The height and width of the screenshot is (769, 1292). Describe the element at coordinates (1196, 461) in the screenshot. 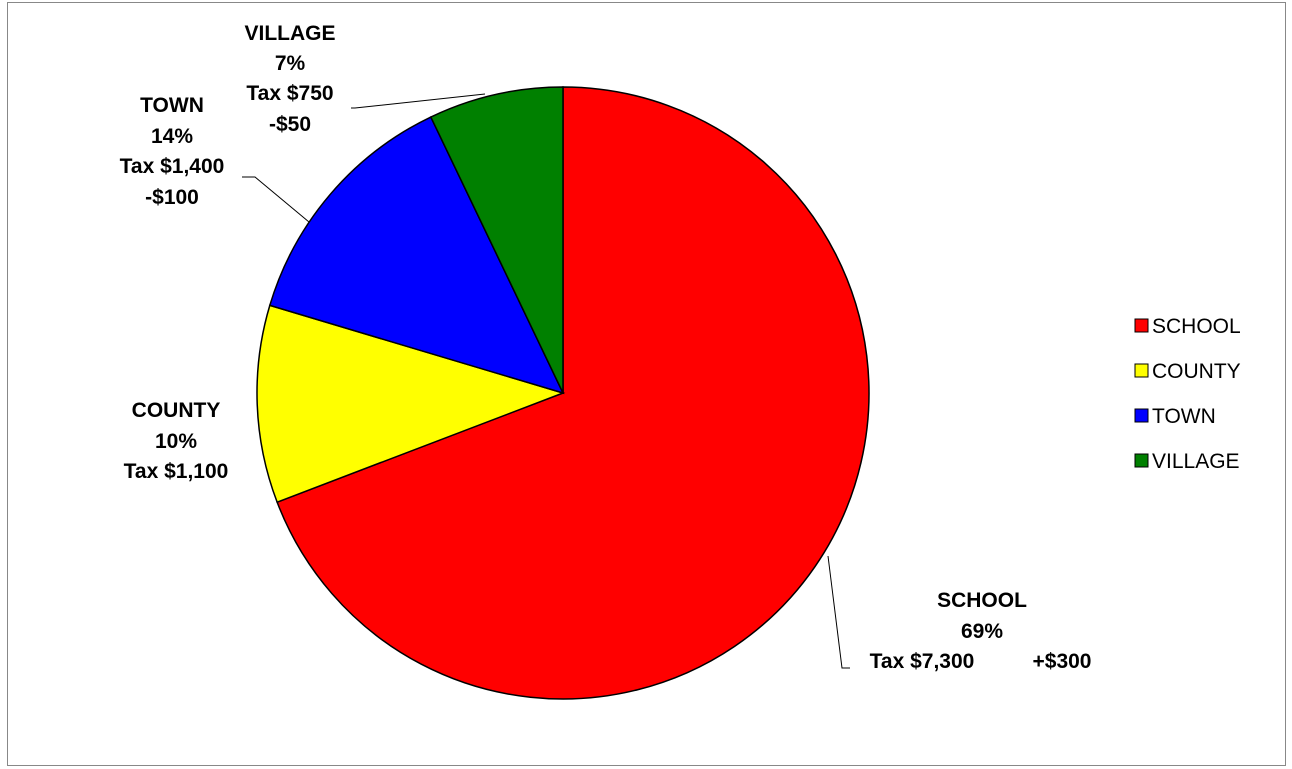

I see `legend-label-village: VILLAGE` at that location.